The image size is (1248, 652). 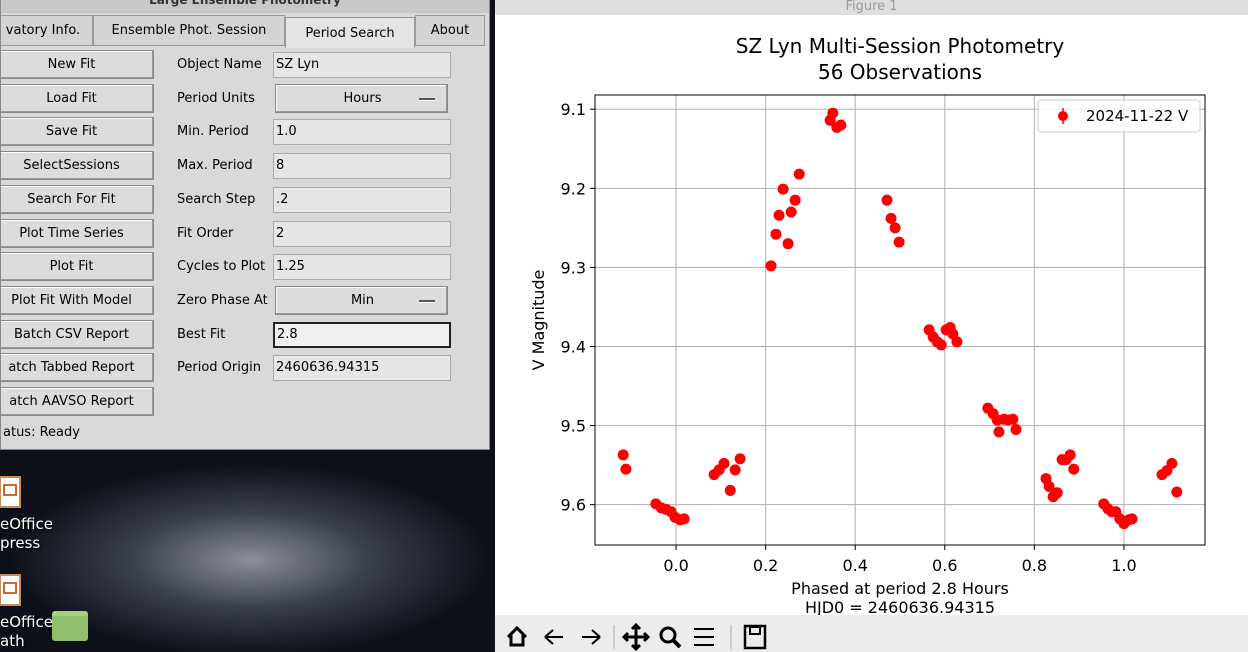 What do you see at coordinates (362, 267) in the screenshot?
I see `text-field: 1.25` at bounding box center [362, 267].